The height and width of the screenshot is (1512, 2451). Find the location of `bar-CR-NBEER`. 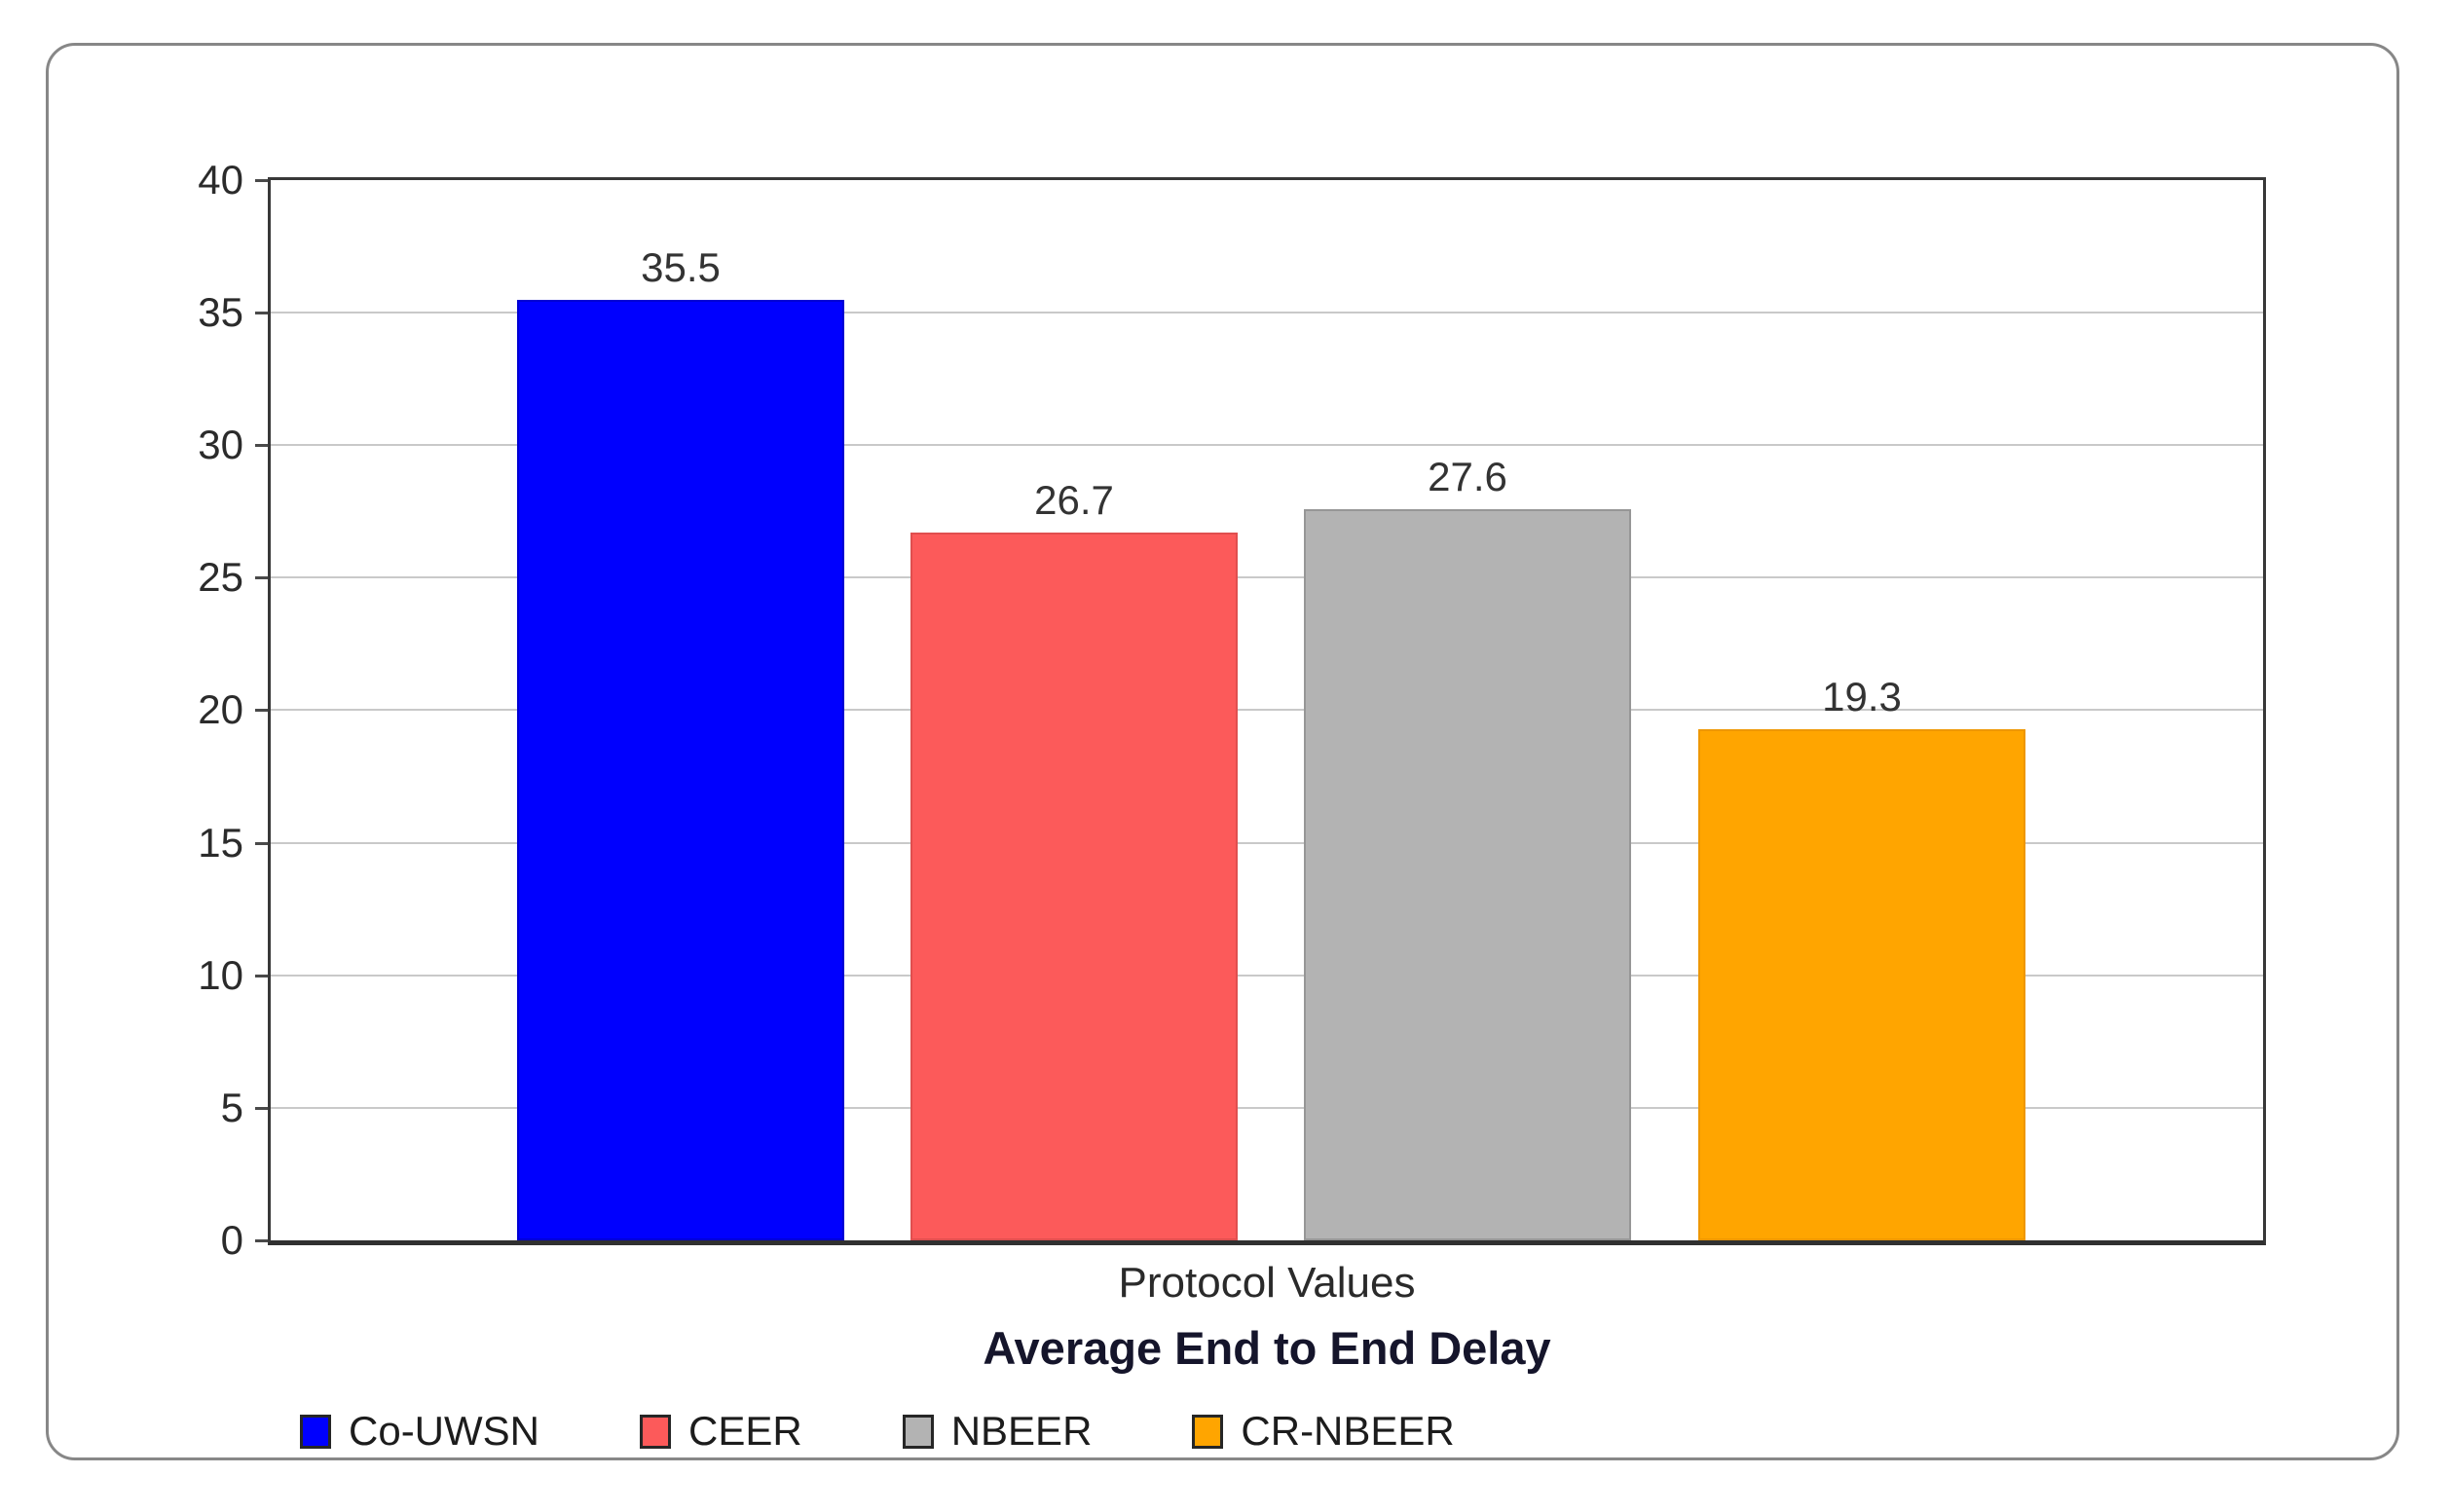

bar-CR-NBEER is located at coordinates (1861, 984).